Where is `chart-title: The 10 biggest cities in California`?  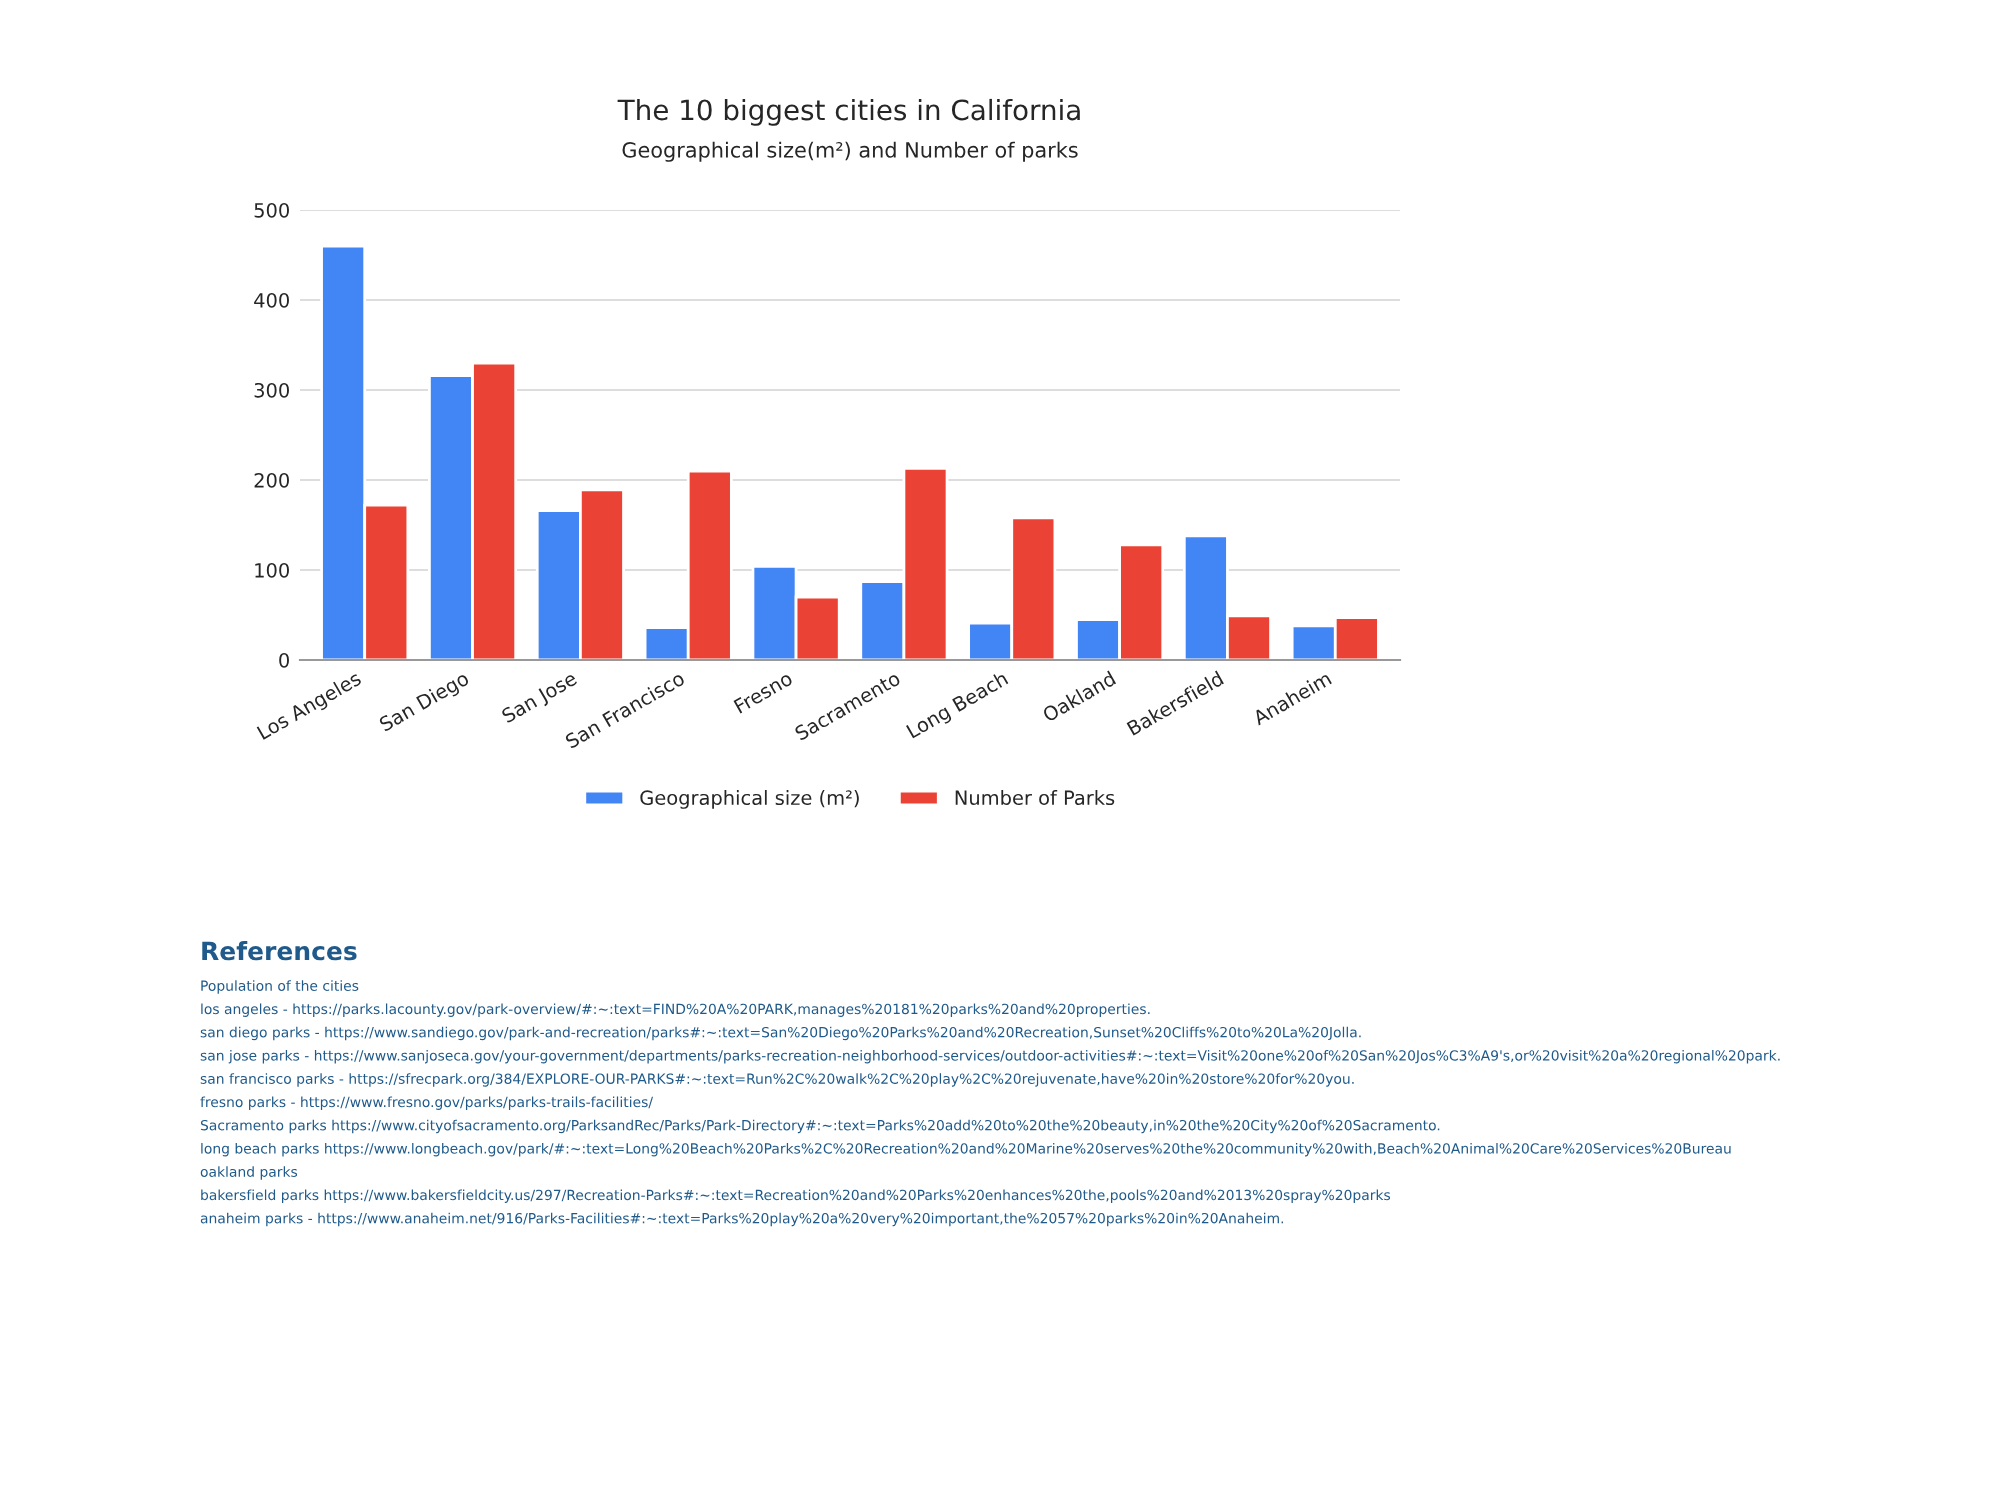 chart-title: The 10 biggest cities in California is located at coordinates (848, 112).